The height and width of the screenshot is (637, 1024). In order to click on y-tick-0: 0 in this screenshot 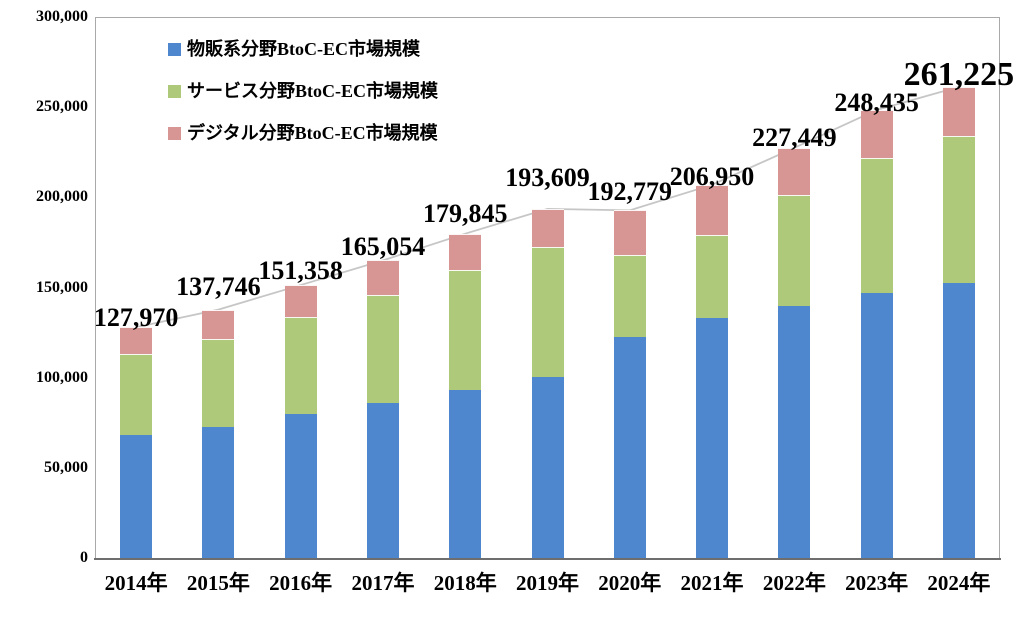, I will do `click(84, 557)`.